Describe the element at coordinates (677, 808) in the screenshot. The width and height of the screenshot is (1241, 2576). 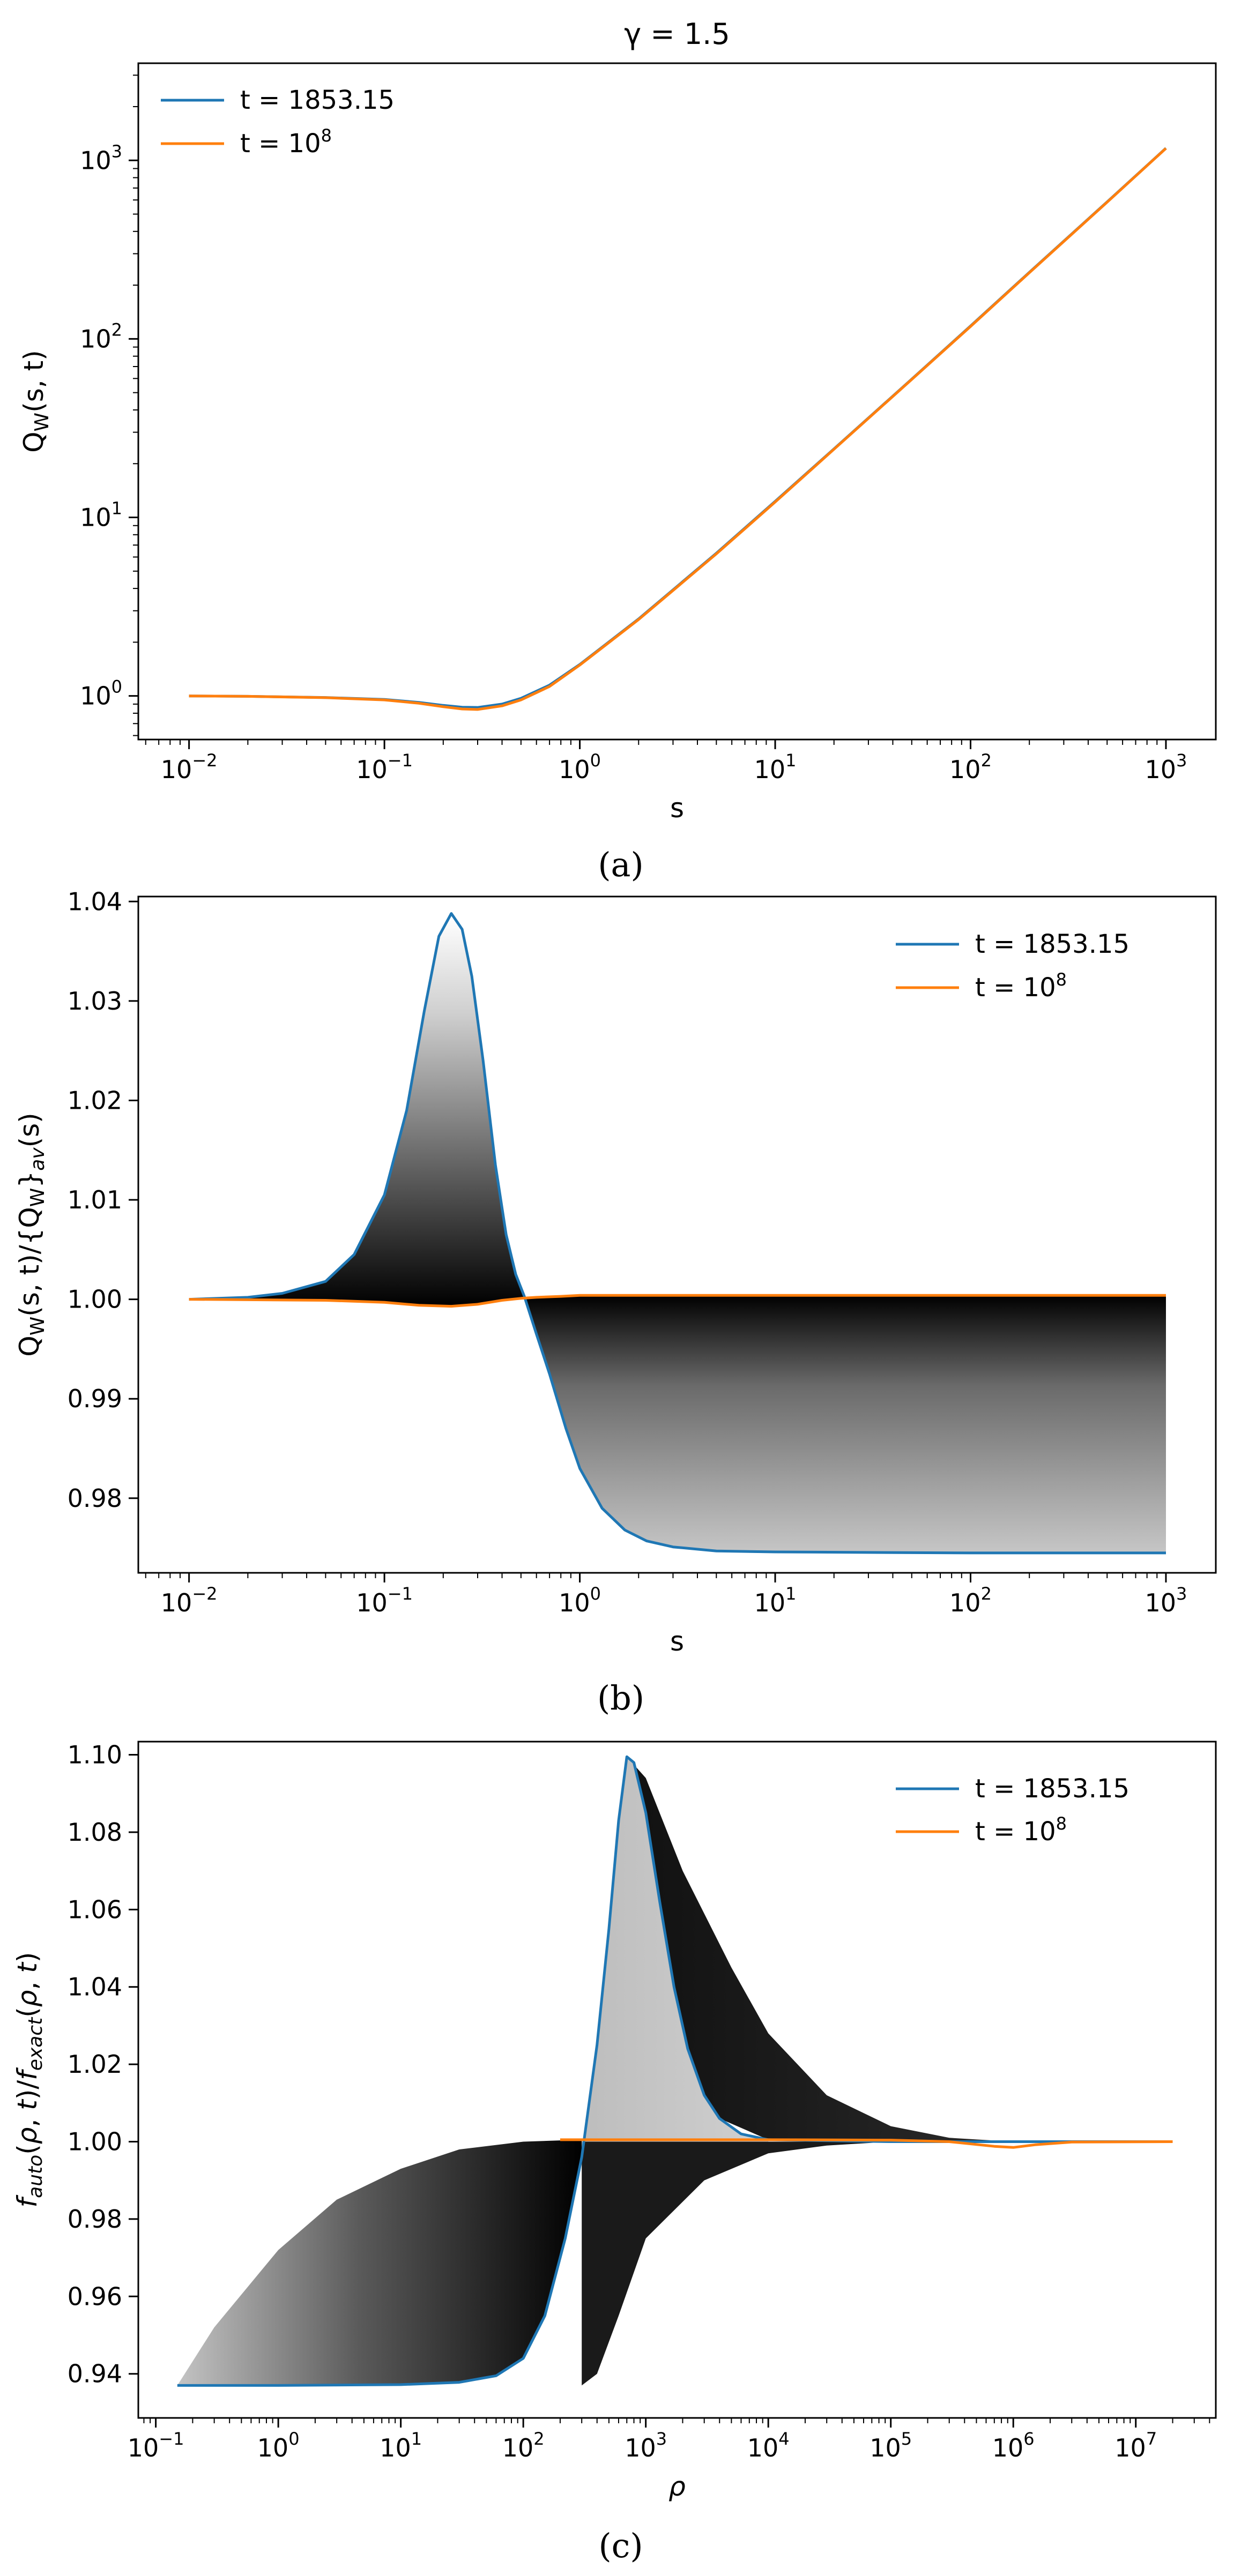
I see `panel-a-xlabel: s` at that location.